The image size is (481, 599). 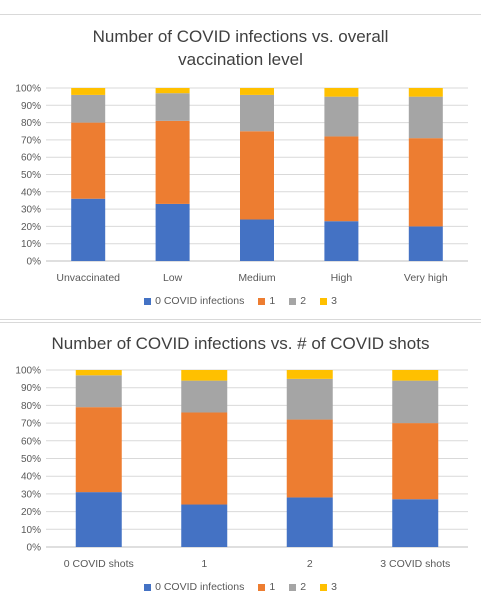 What do you see at coordinates (204, 564) in the screenshot?
I see `x-category-label: 1` at bounding box center [204, 564].